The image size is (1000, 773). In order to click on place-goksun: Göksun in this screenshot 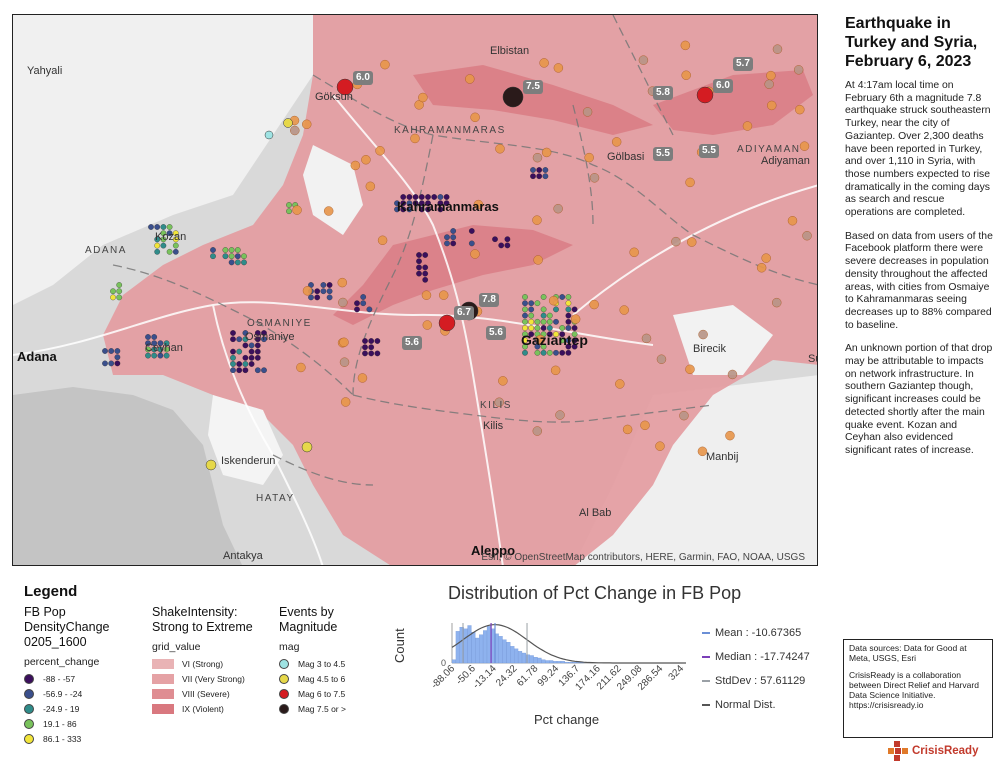, I will do `click(334, 97)`.